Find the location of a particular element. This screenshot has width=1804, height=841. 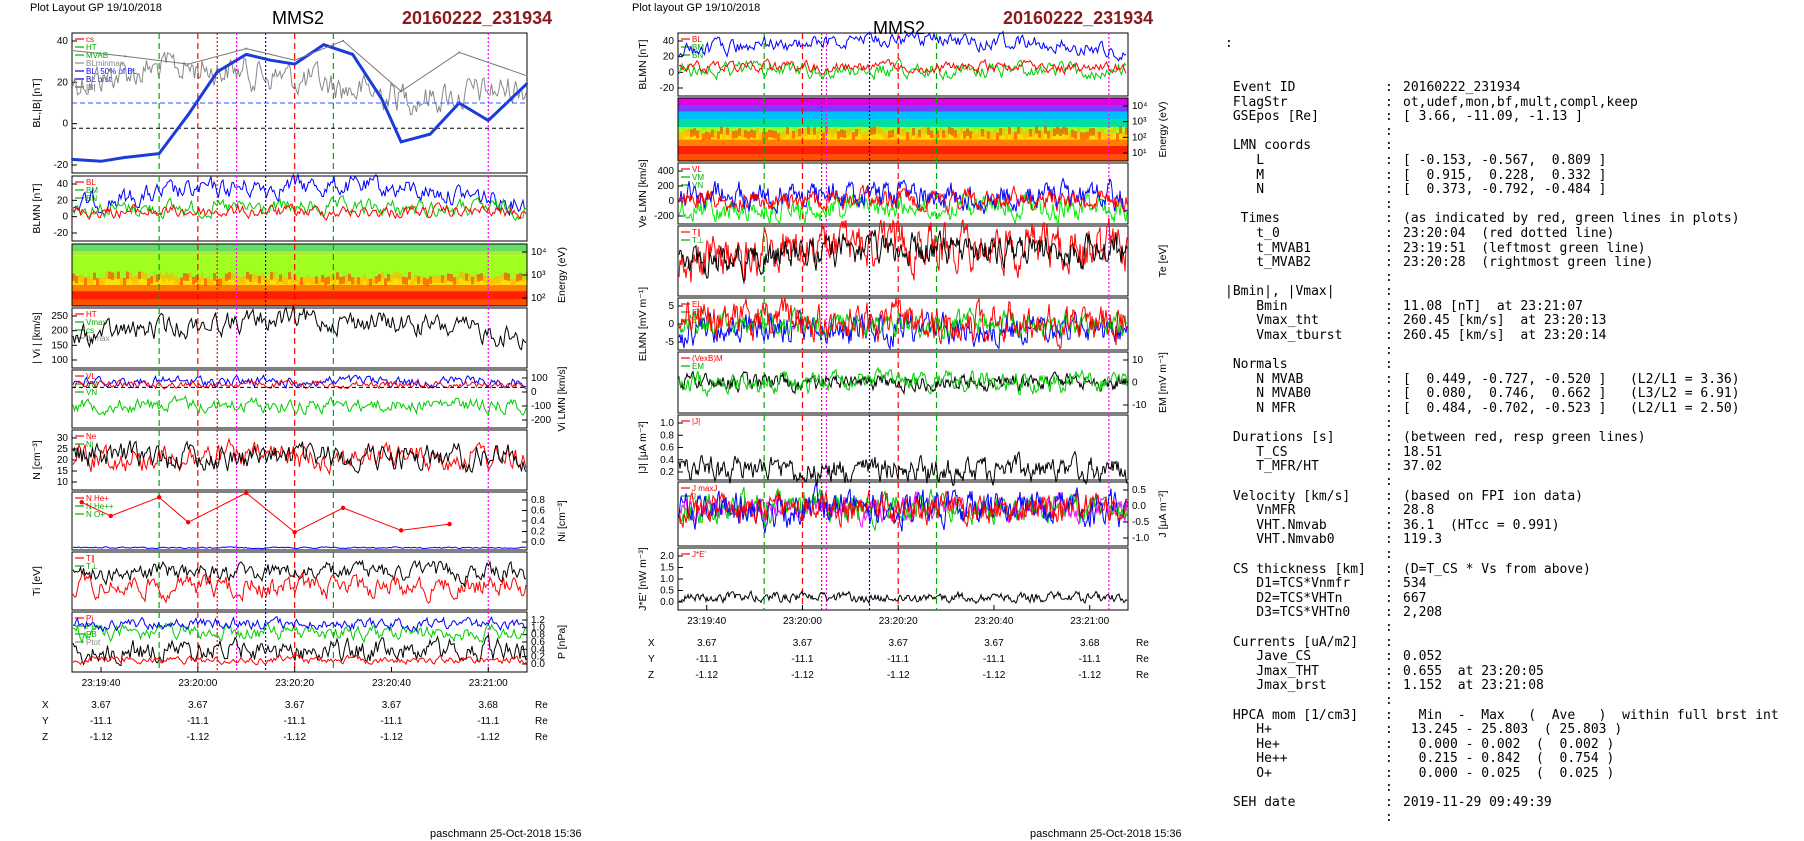

legend-label: Ni is located at coordinates (90, 444).